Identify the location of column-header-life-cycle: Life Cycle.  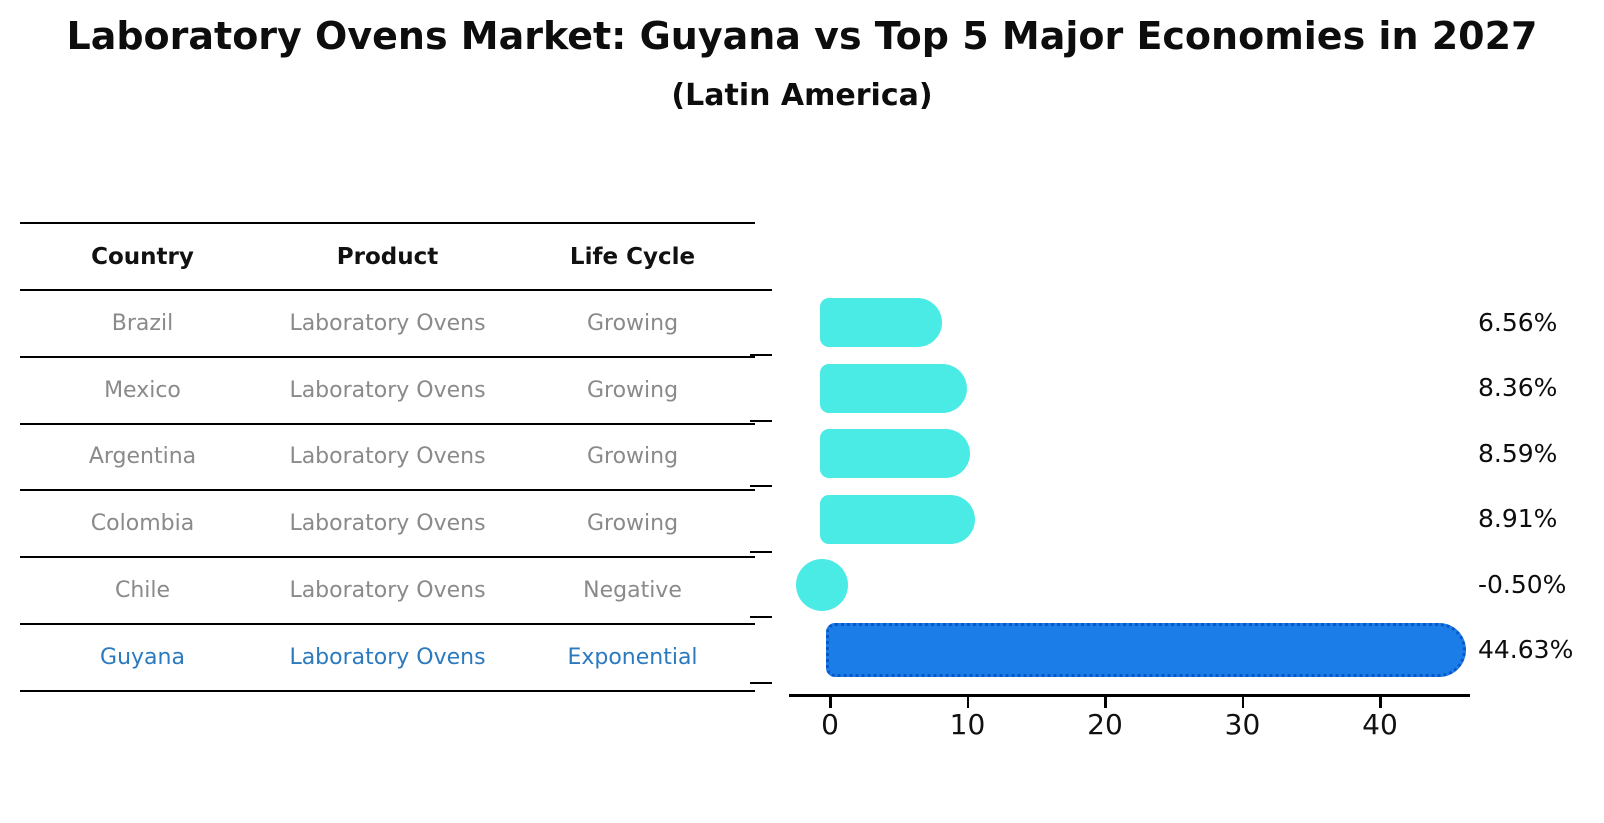
(632, 256).